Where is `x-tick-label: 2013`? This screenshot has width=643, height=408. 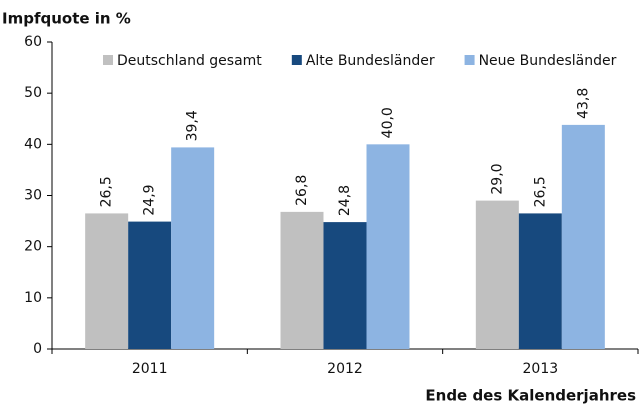
x-tick-label: 2013 is located at coordinates (541, 369).